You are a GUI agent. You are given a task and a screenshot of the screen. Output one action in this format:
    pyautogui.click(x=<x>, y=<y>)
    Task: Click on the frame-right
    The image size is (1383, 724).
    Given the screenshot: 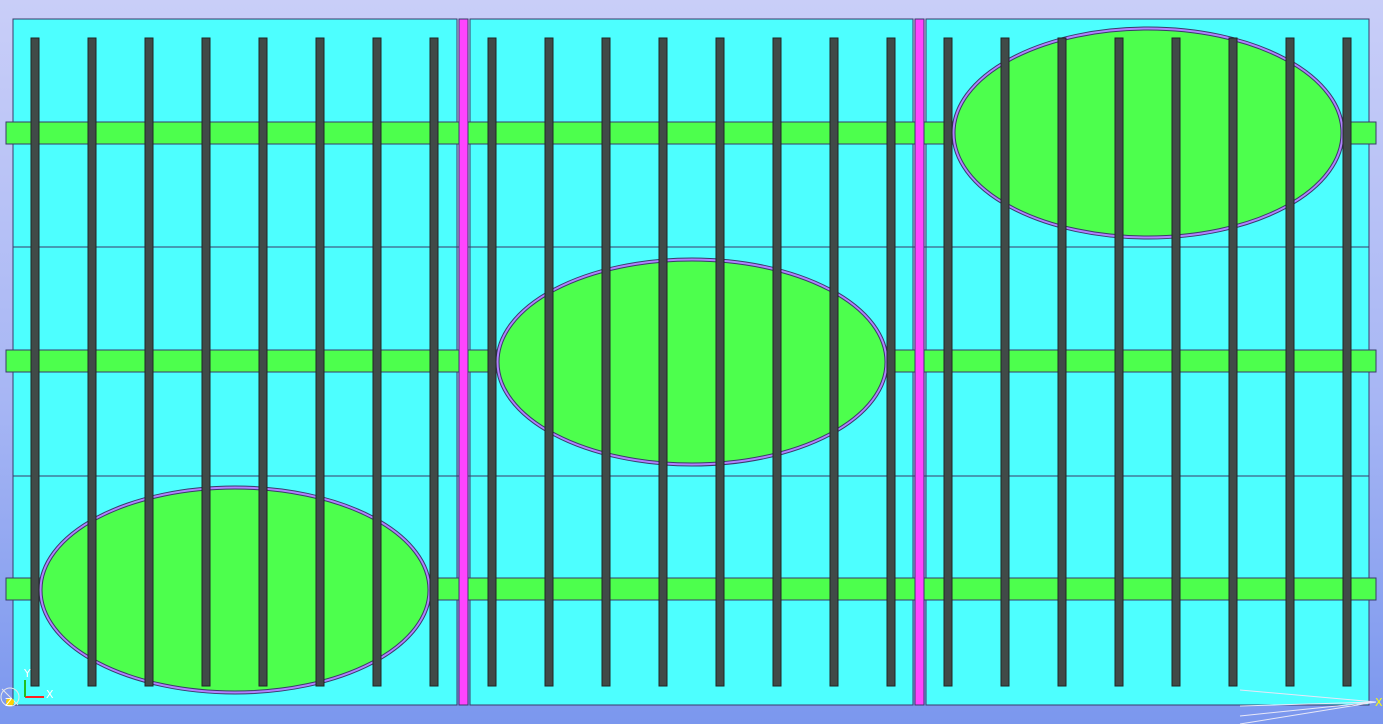 What is the action you would take?
    pyautogui.click(x=919, y=362)
    